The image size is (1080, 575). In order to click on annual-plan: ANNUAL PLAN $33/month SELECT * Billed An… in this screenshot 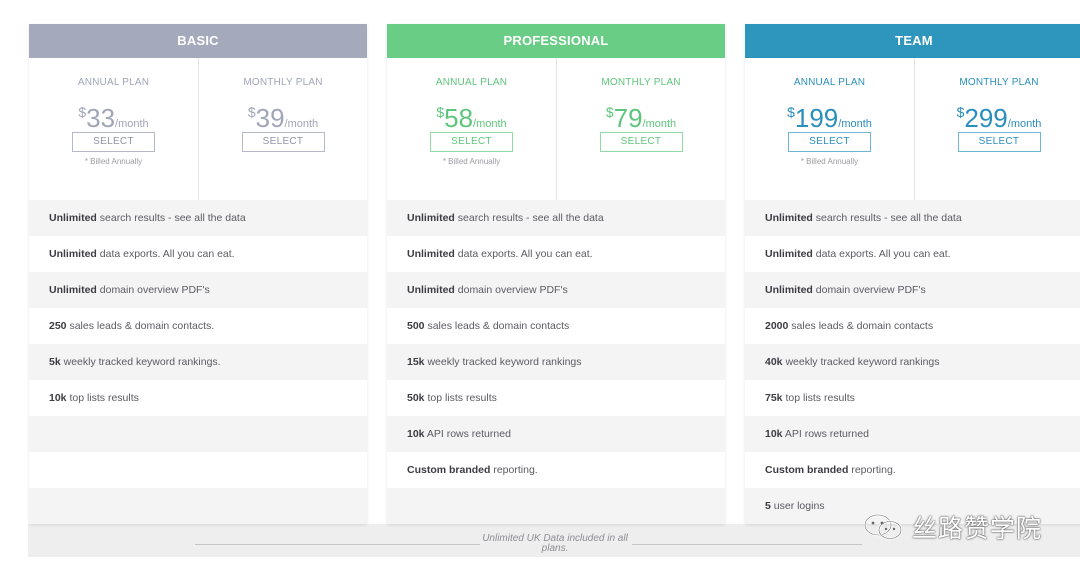, I will do `click(113, 129)`.